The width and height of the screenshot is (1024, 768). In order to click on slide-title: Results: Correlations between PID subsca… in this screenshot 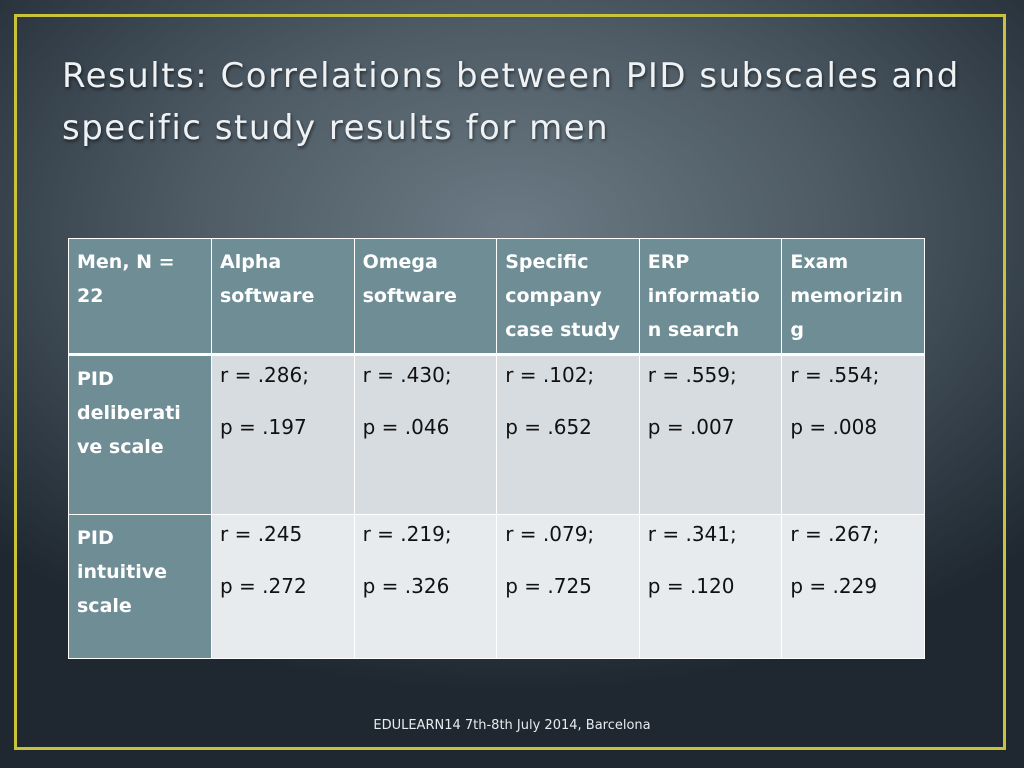, I will do `click(511, 102)`.